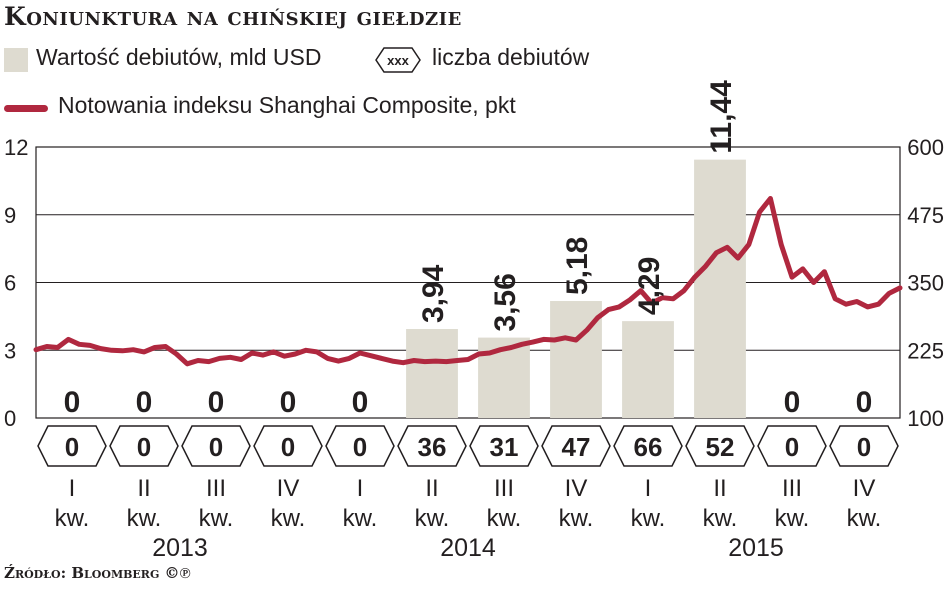 Image resolution: width=948 pixels, height=593 pixels. Describe the element at coordinates (511, 57) in the screenshot. I see `legend-count-label: liczba debiutów` at that location.